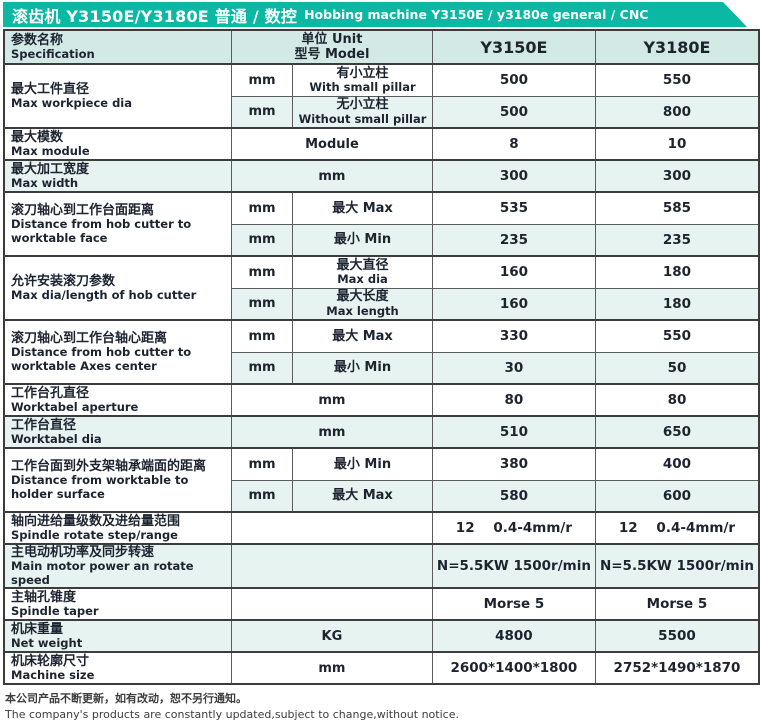 The image size is (760, 722). Describe the element at coordinates (513, 604) in the screenshot. I see `value-y3150e: Morse 5` at that location.